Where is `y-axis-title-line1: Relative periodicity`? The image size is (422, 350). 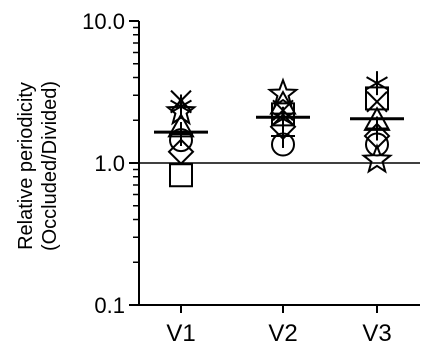
y-axis-title-line1: Relative periodicity is located at coordinates (26, 166).